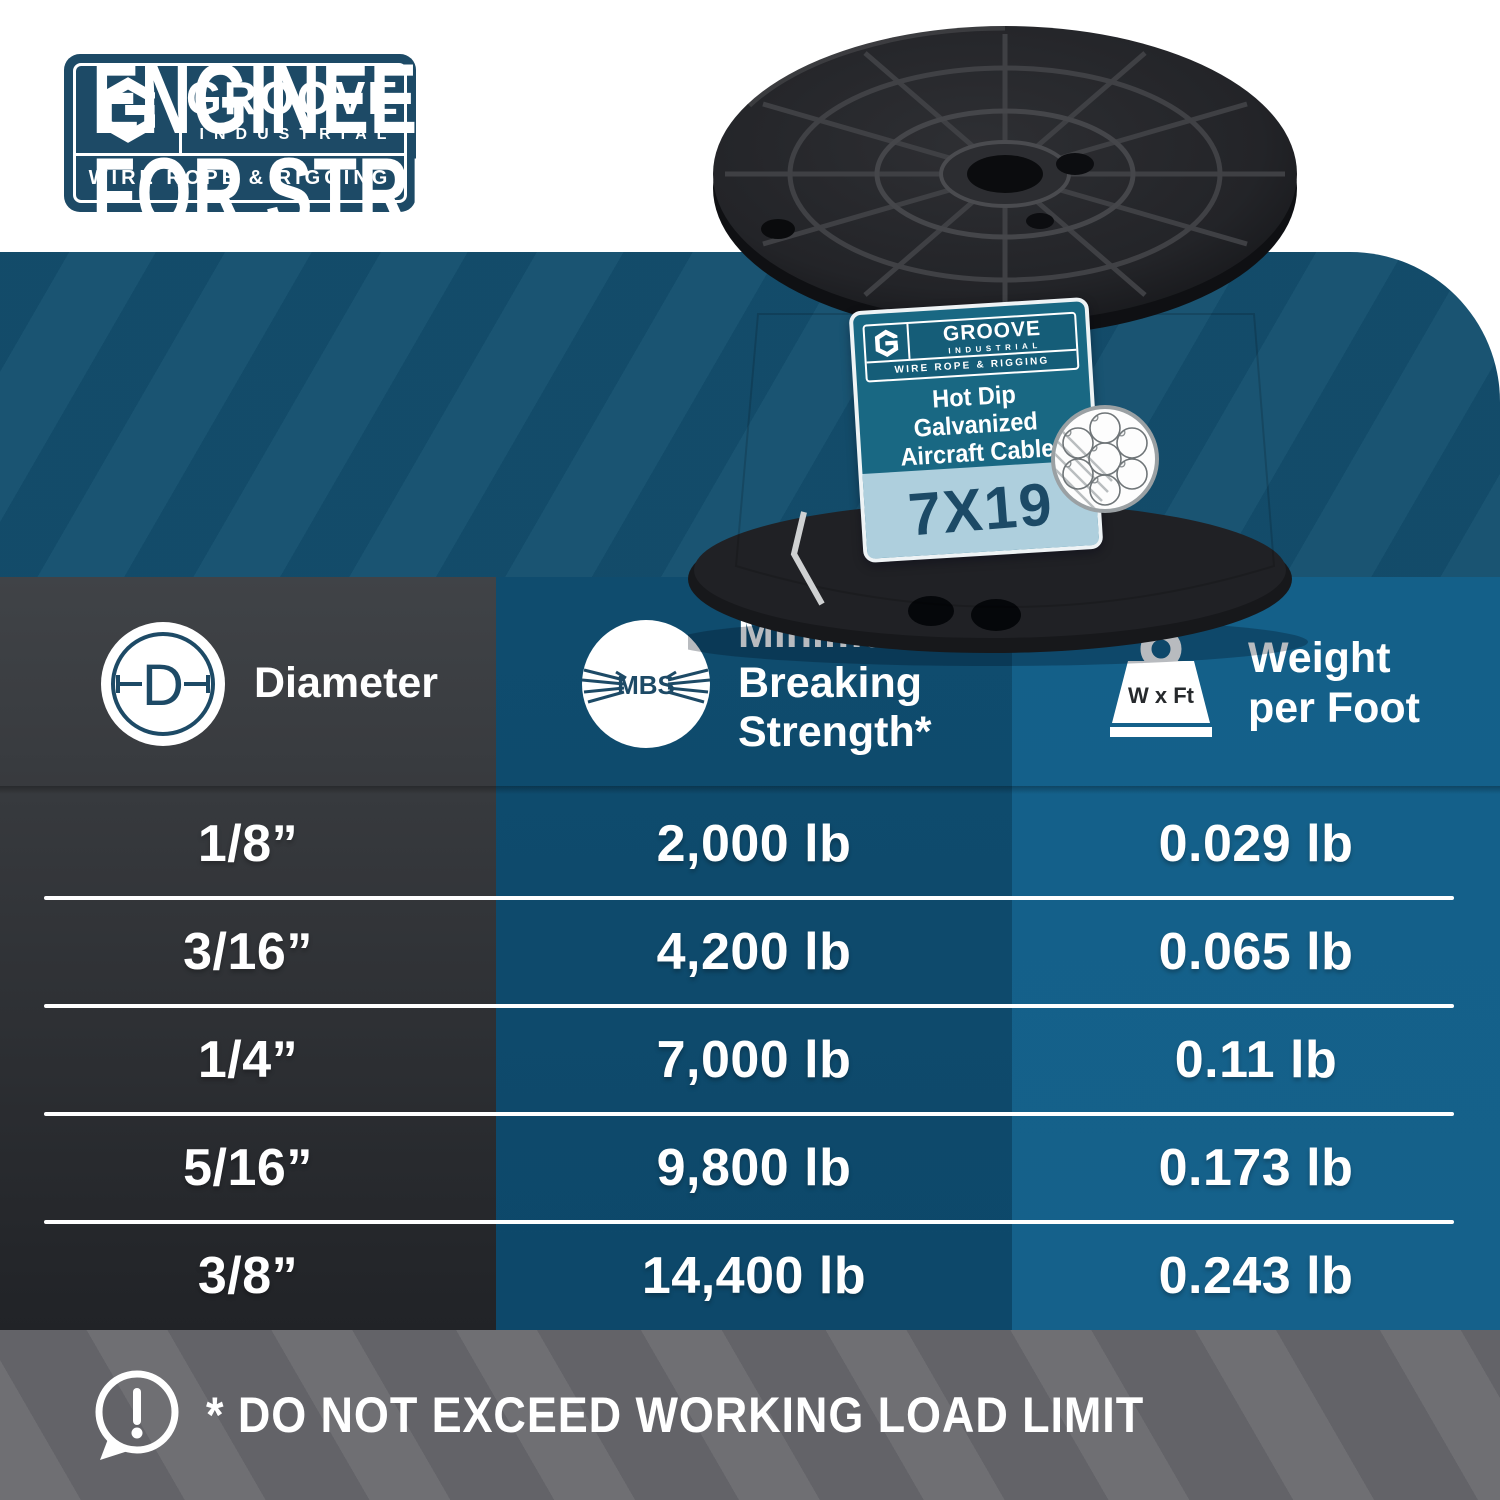 This screenshot has height=1500, width=1500. Describe the element at coordinates (240, 177) in the screenshot. I see `brand-tagline: WIRE ROPE & RIGGING` at that location.